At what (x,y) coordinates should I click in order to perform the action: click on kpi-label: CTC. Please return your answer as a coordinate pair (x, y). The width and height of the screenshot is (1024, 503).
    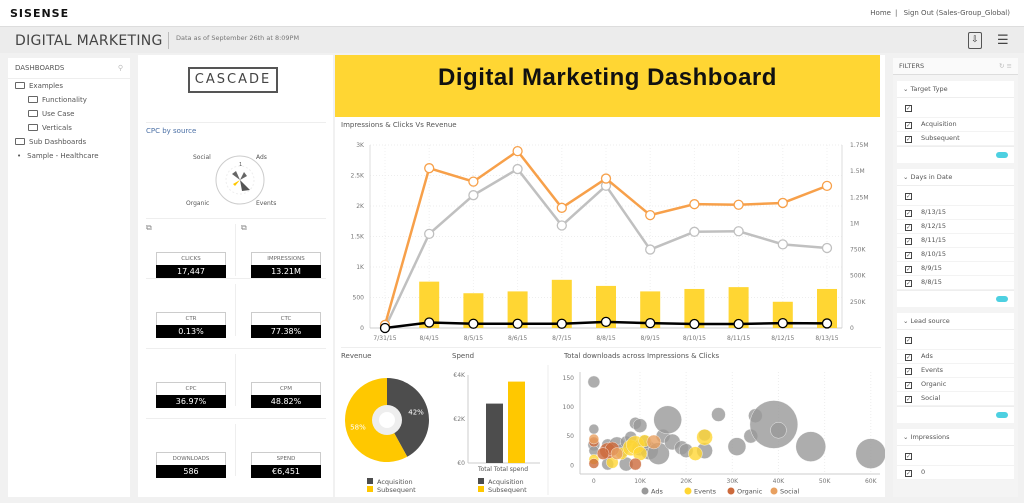
    Looking at the image, I should click on (286, 318).